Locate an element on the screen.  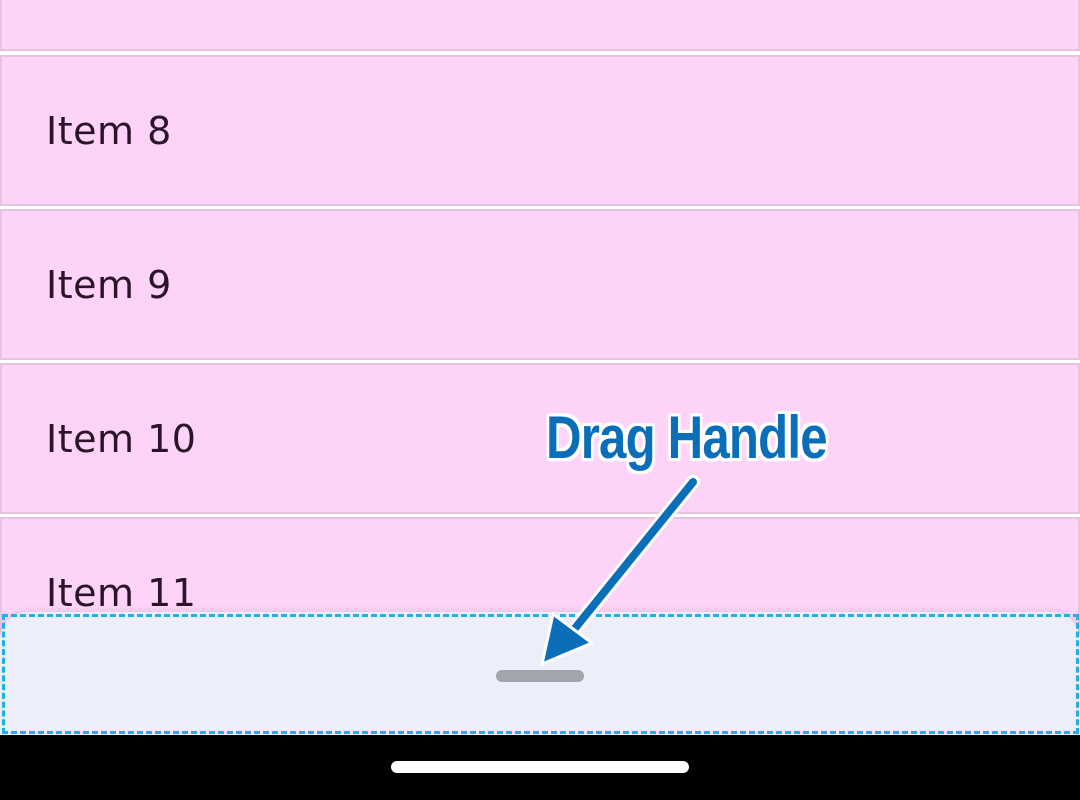
drag-handle-icon is located at coordinates (540, 676).